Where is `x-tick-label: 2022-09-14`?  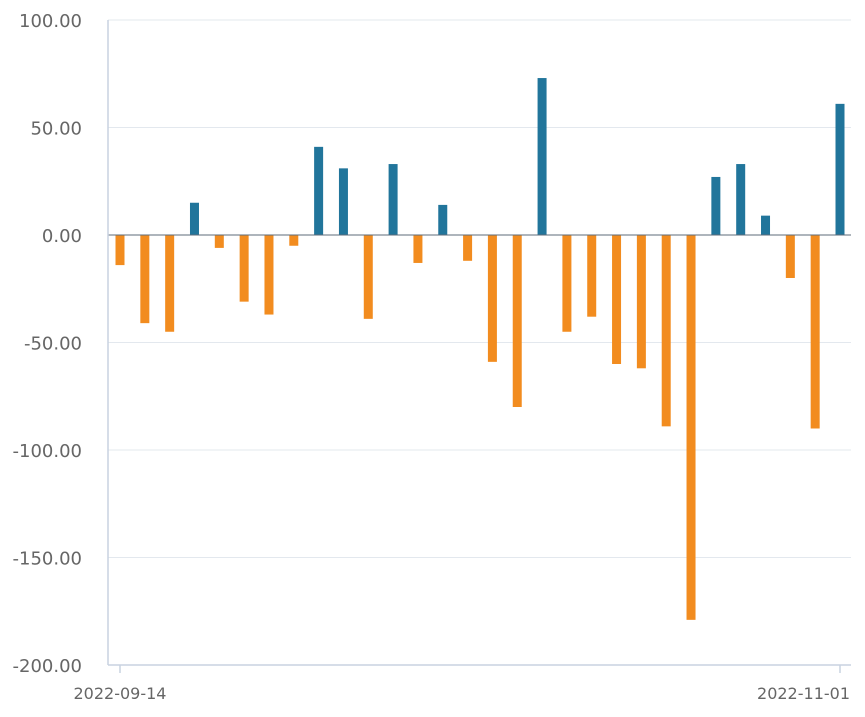
x-tick-label: 2022-09-14 is located at coordinates (120, 693).